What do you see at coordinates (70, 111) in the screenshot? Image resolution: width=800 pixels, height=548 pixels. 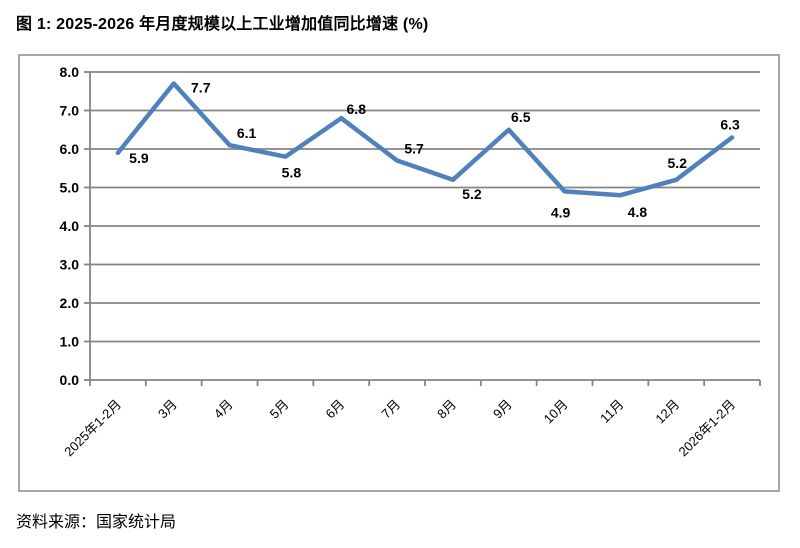 I see `y-tick-label: 7.0` at bounding box center [70, 111].